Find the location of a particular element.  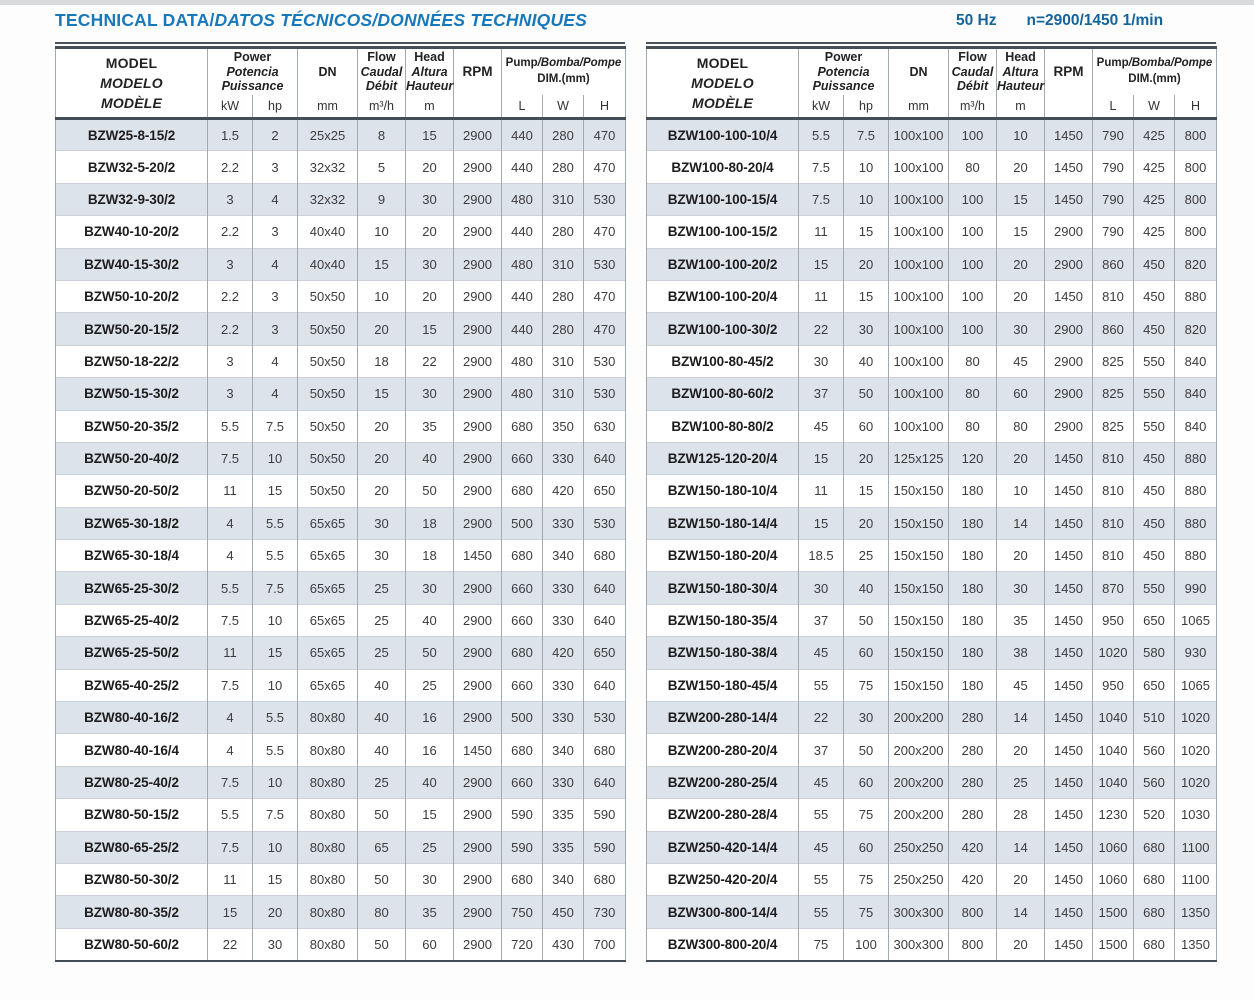

cell-hp: 3 is located at coordinates (275, 296).